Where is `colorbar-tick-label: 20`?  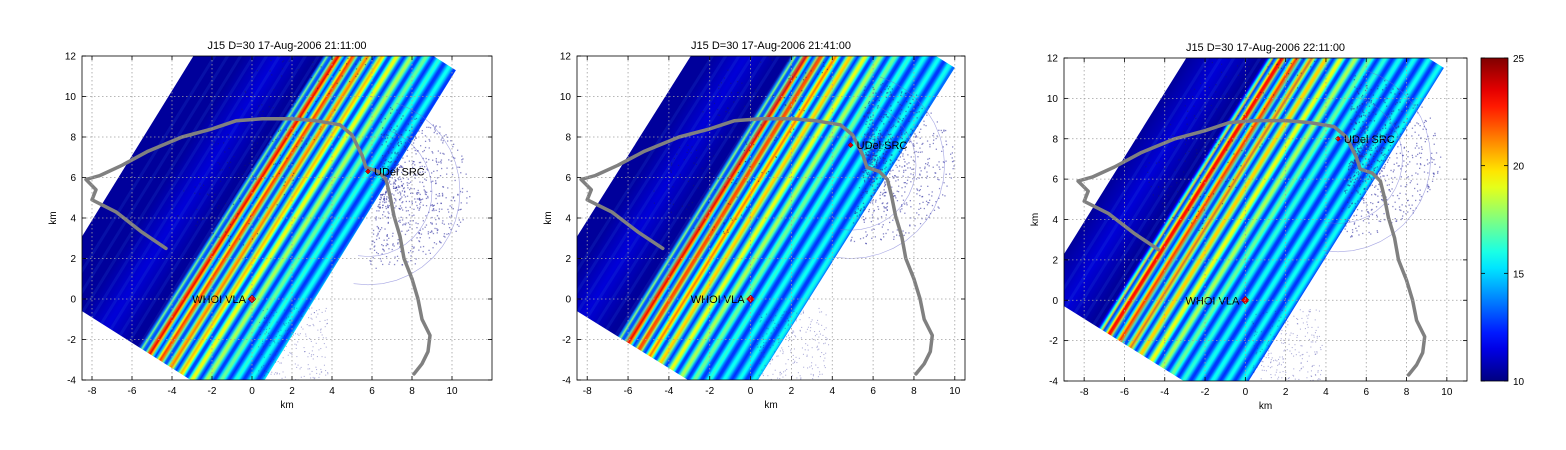
colorbar-tick-label: 20 is located at coordinates (1519, 167).